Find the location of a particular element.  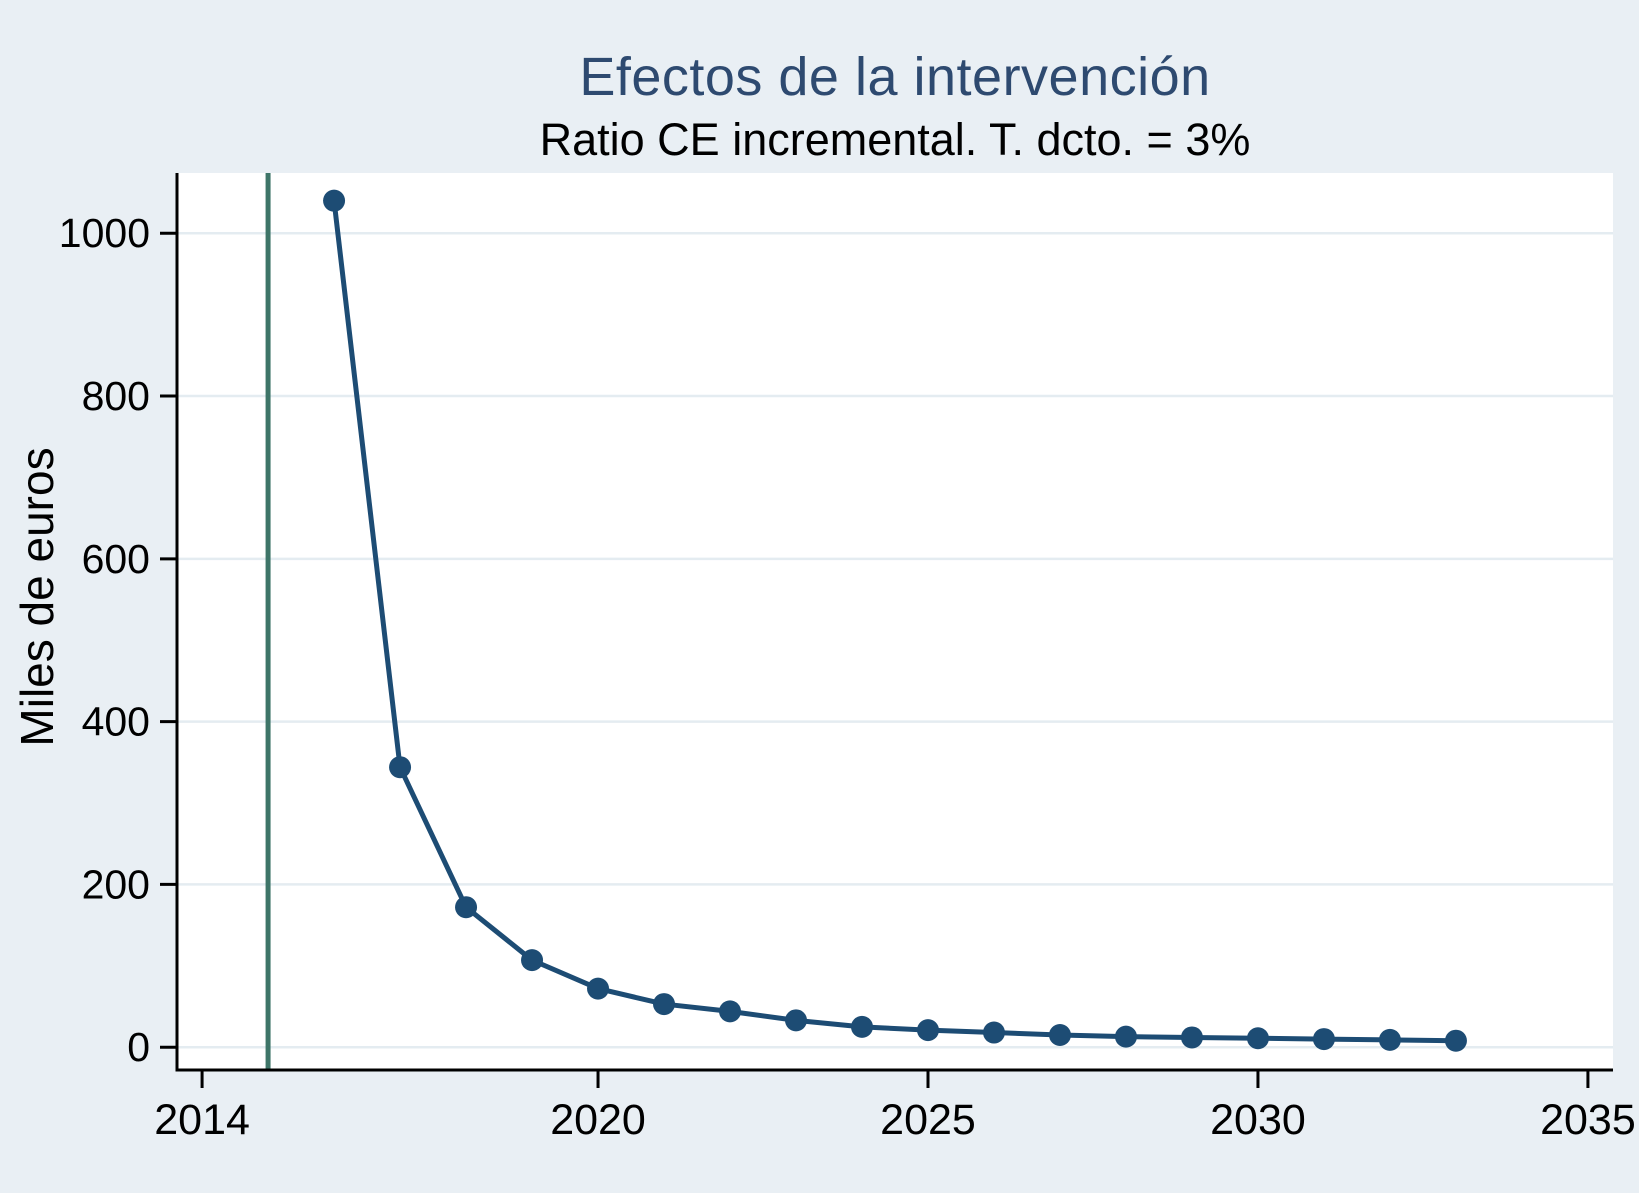

x-tick-label: 2020 is located at coordinates (598, 1120).